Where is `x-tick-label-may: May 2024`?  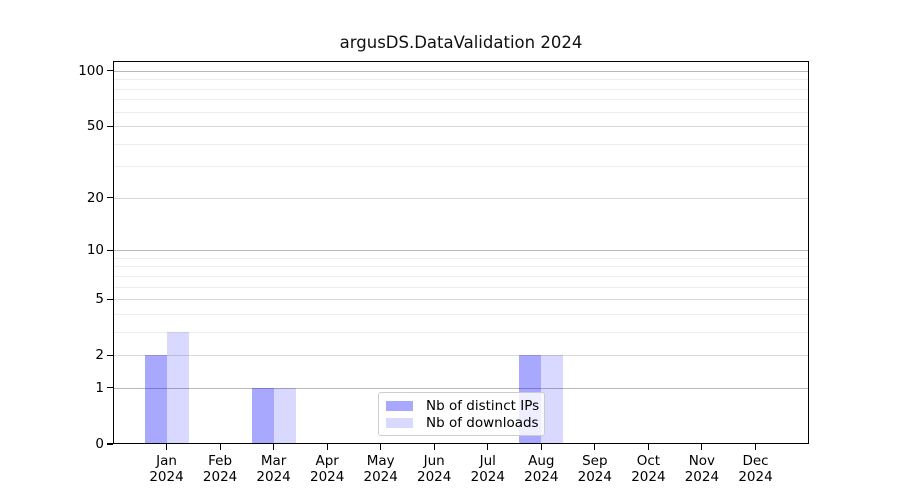
x-tick-label-may: May 2024 is located at coordinates (380, 469).